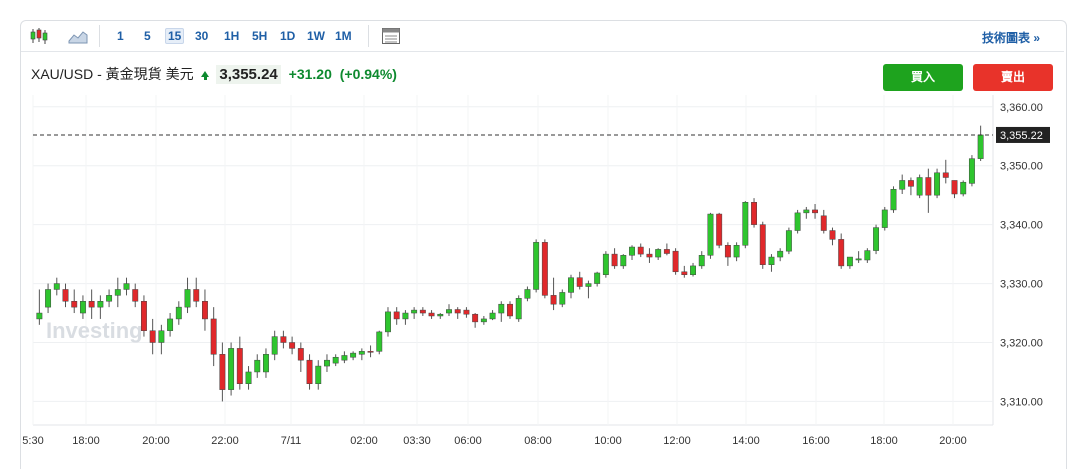 Image resolution: width=1087 pixels, height=469 pixels. What do you see at coordinates (39, 36) in the screenshot?
I see `candlestick-icon` at bounding box center [39, 36].